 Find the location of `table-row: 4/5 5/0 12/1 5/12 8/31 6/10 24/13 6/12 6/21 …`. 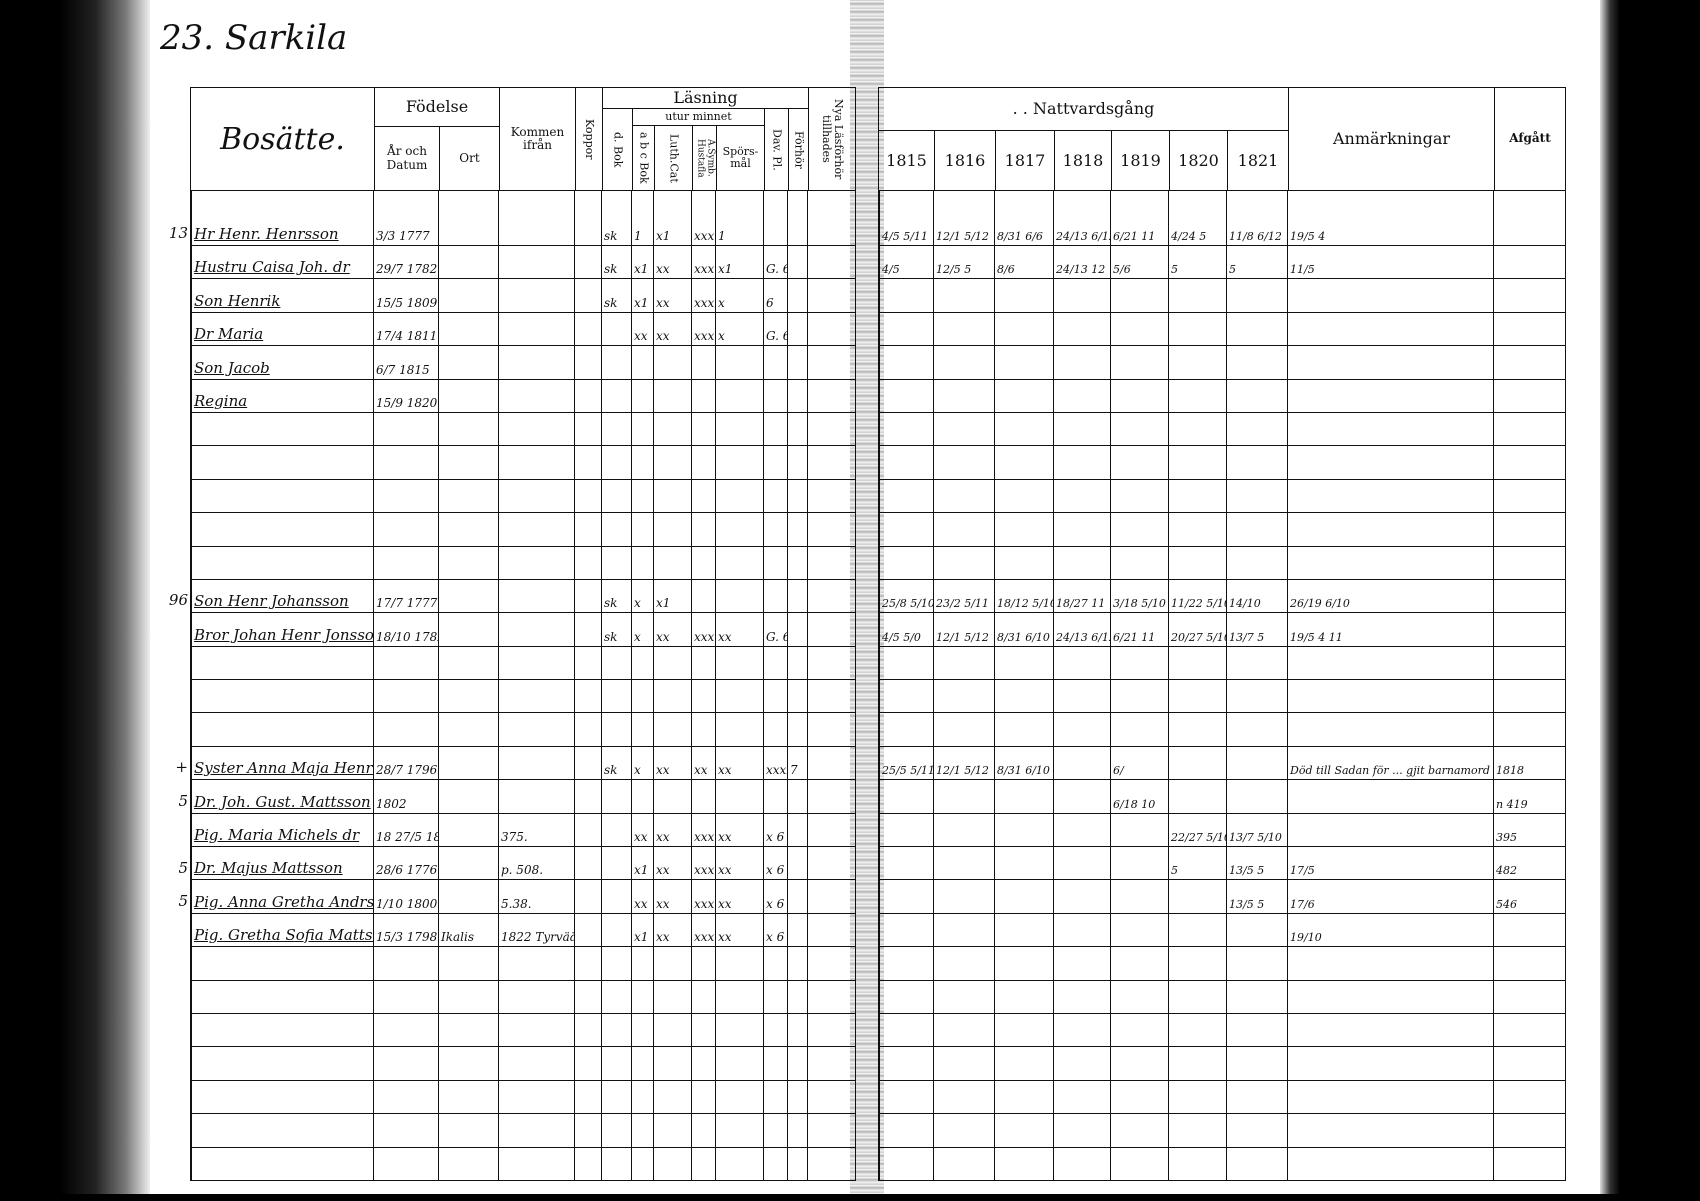

table-row: 4/5 5/0 12/1 5/12 8/31 6/10 24/13 6/12 6/21 … is located at coordinates (1222, 630).